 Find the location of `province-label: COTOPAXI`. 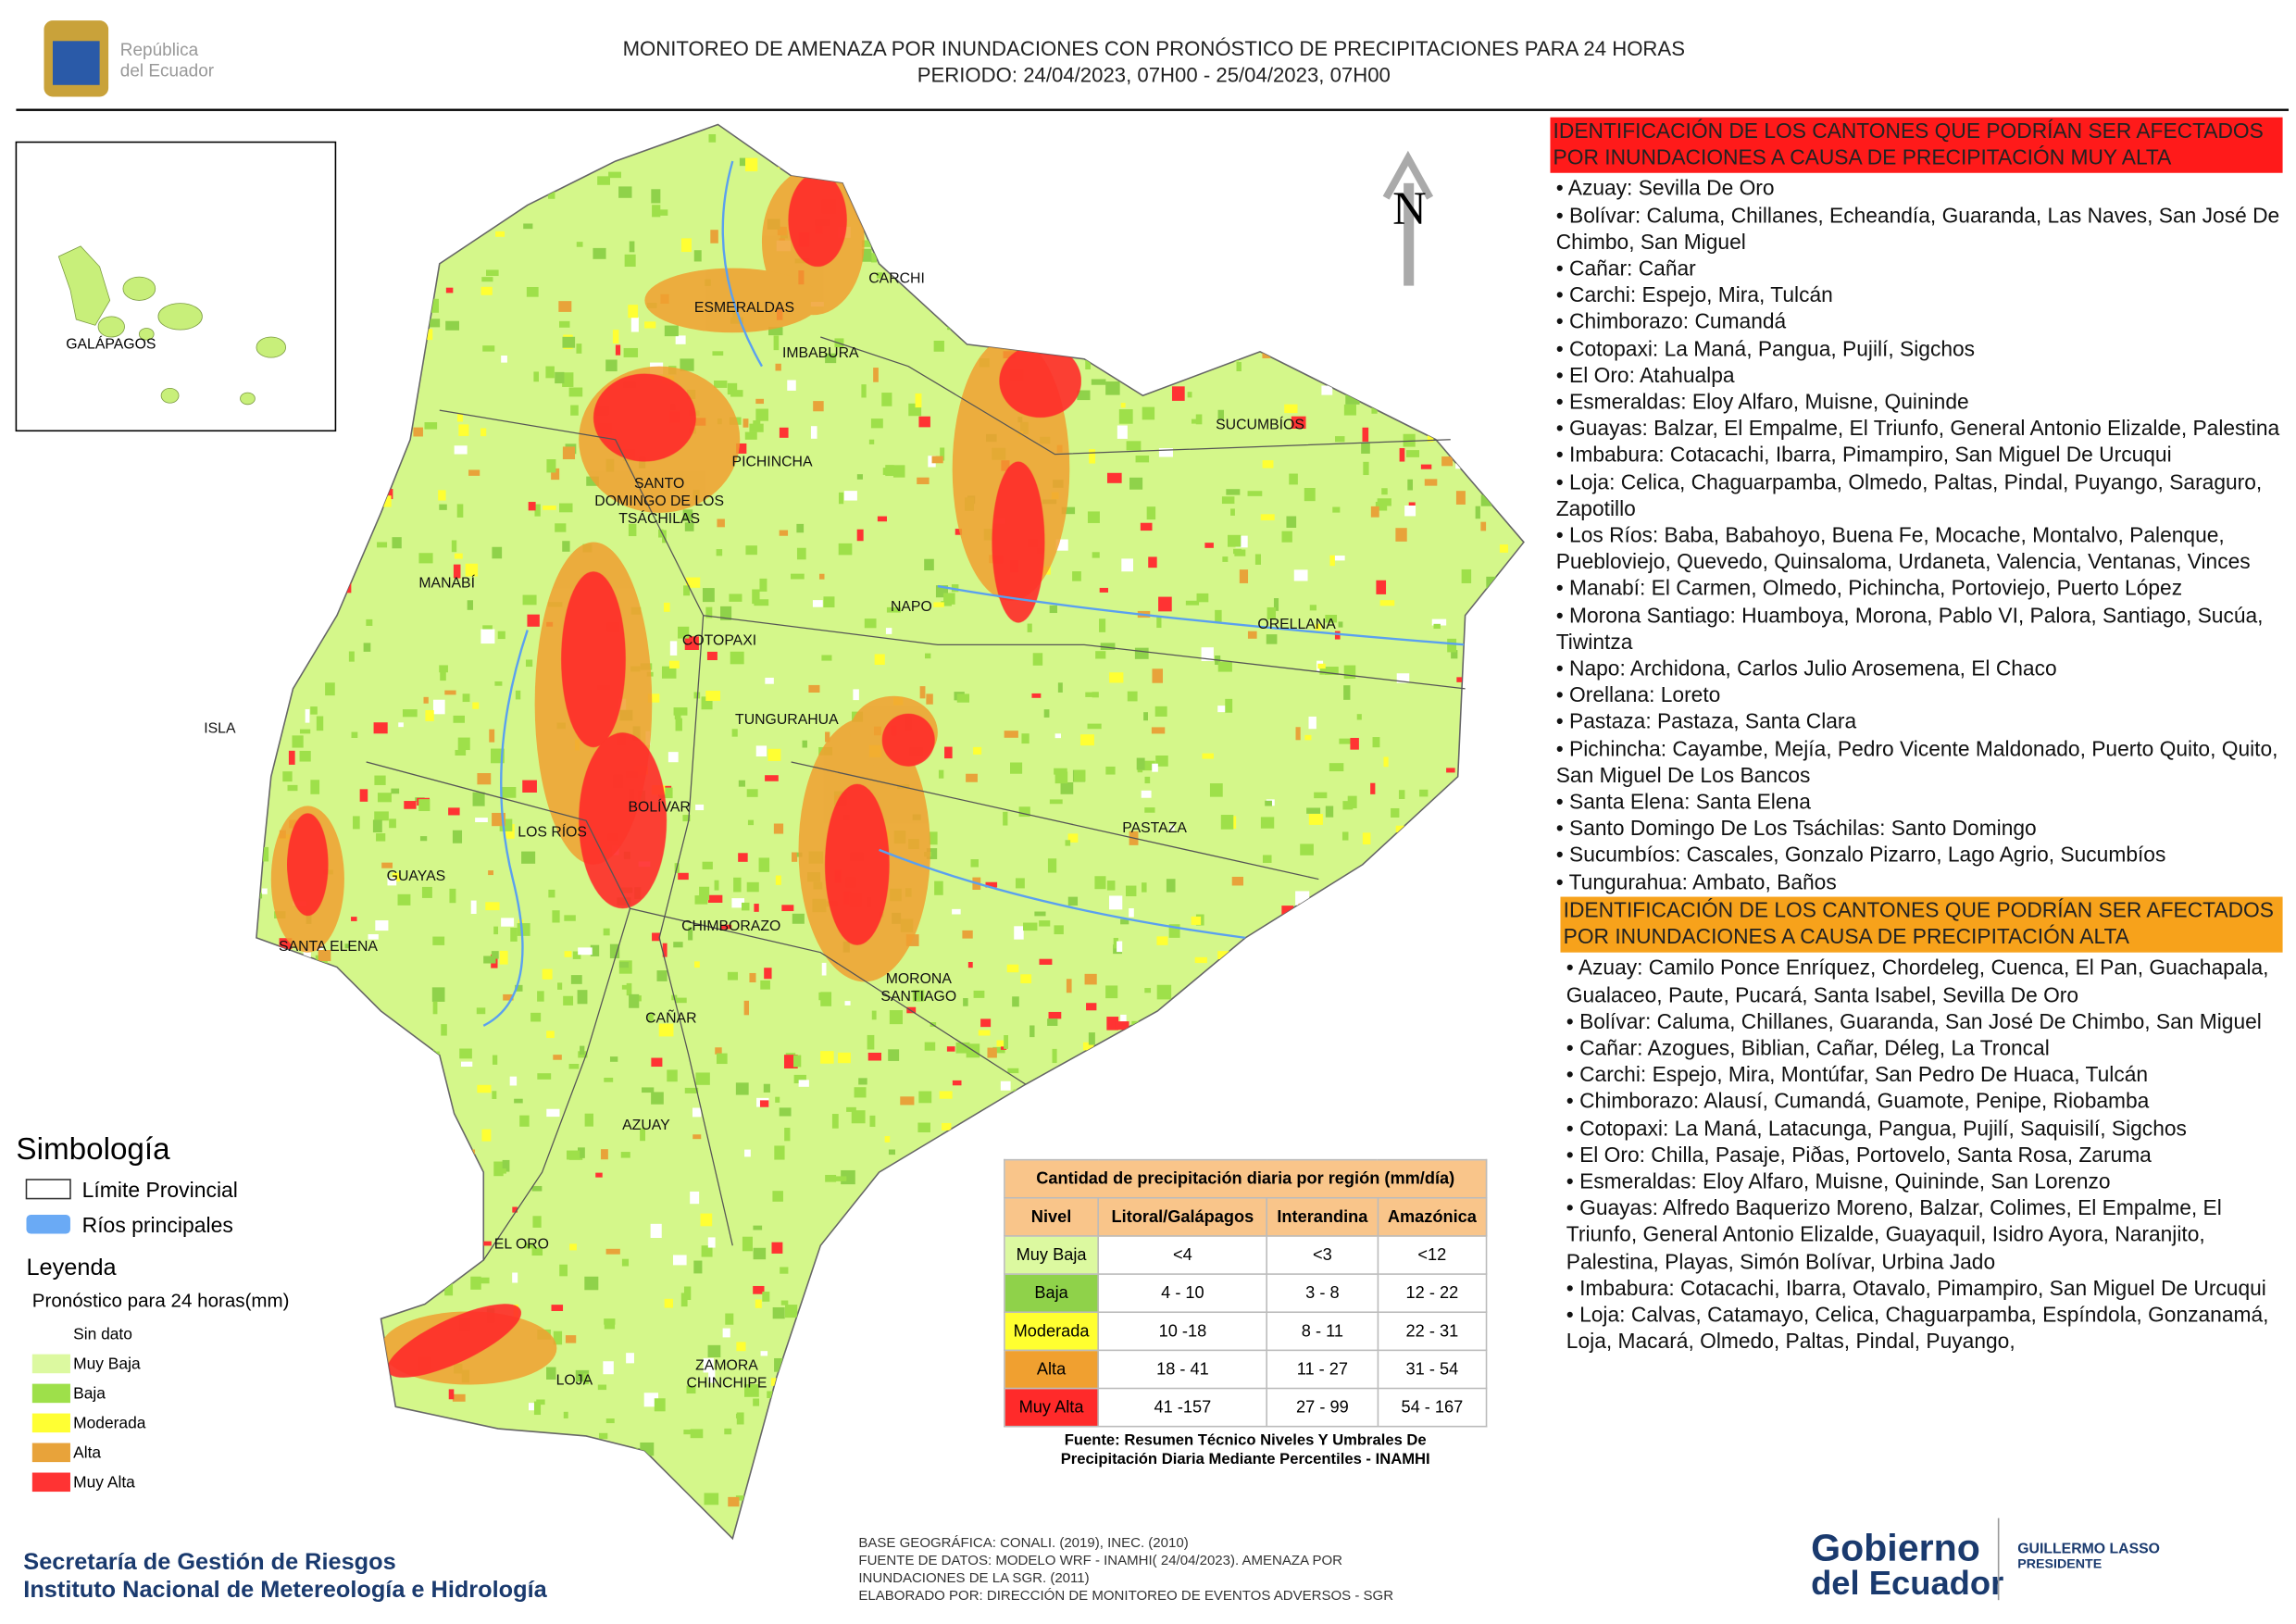

province-label: COTOPAXI is located at coordinates (719, 640).